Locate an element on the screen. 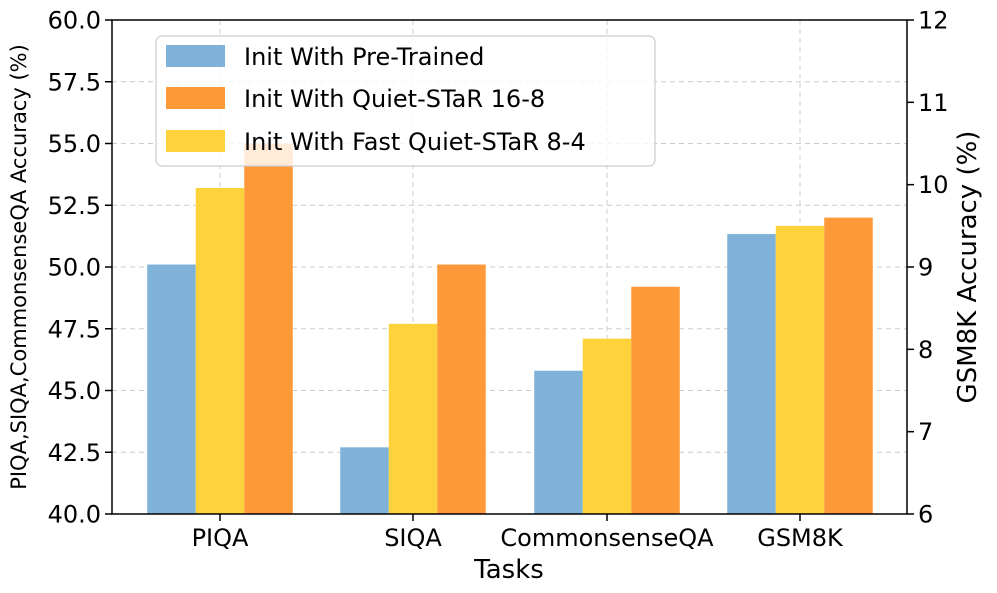 The image size is (997, 593). y-right-tick-label: 12 is located at coordinates (933, 21).